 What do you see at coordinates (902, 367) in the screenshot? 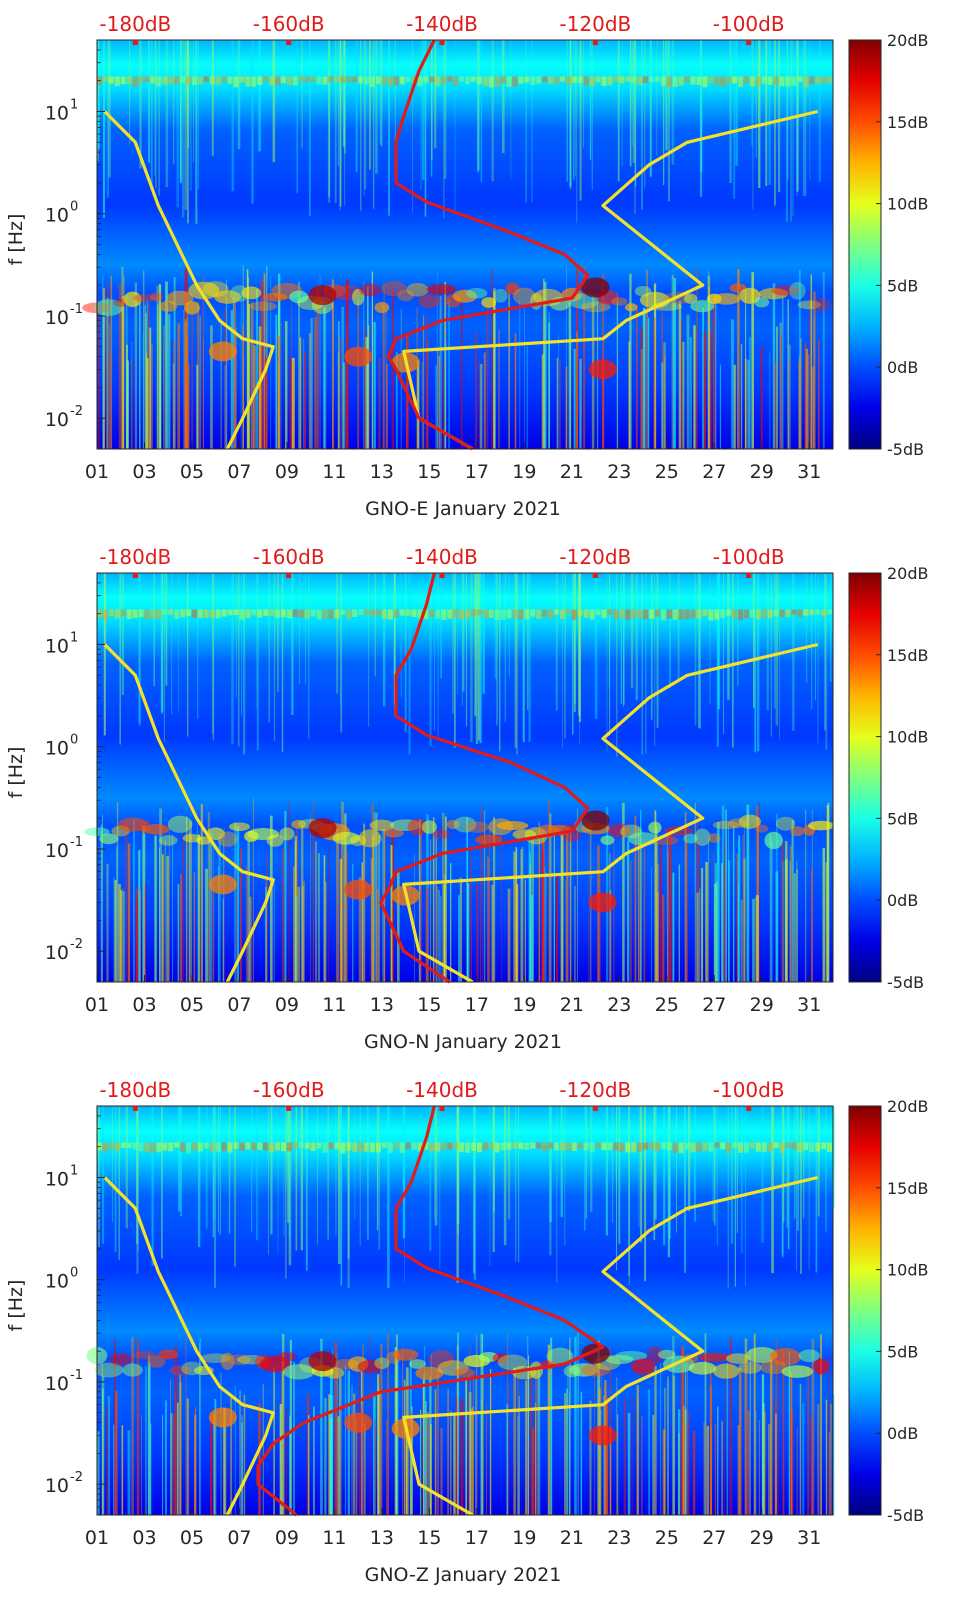
I see `colorbar-tick-label: 0dB` at bounding box center [902, 367].